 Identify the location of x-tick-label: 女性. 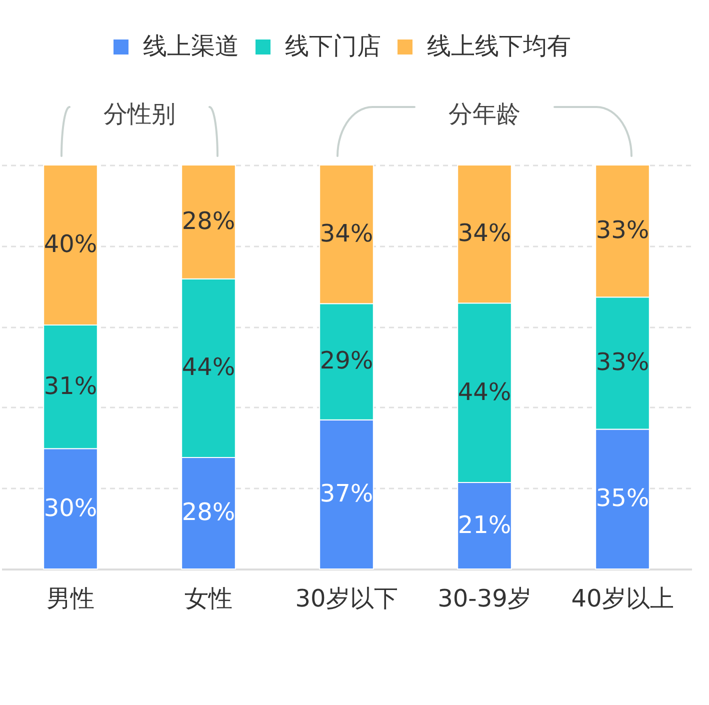
(208, 598).